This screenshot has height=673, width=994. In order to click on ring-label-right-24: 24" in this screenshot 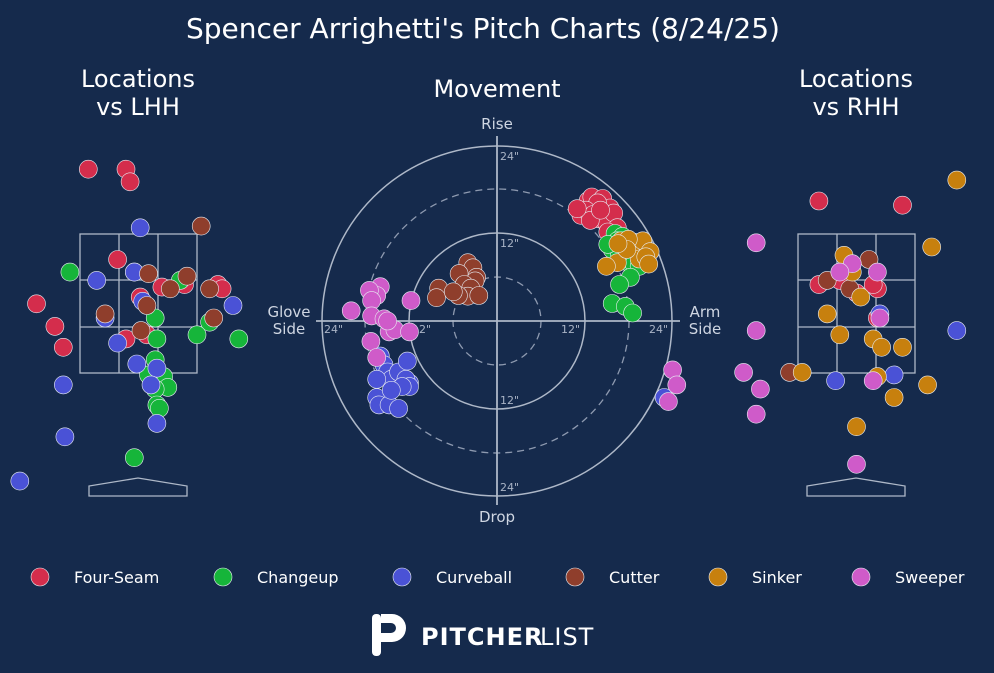, I will do `click(658, 329)`.